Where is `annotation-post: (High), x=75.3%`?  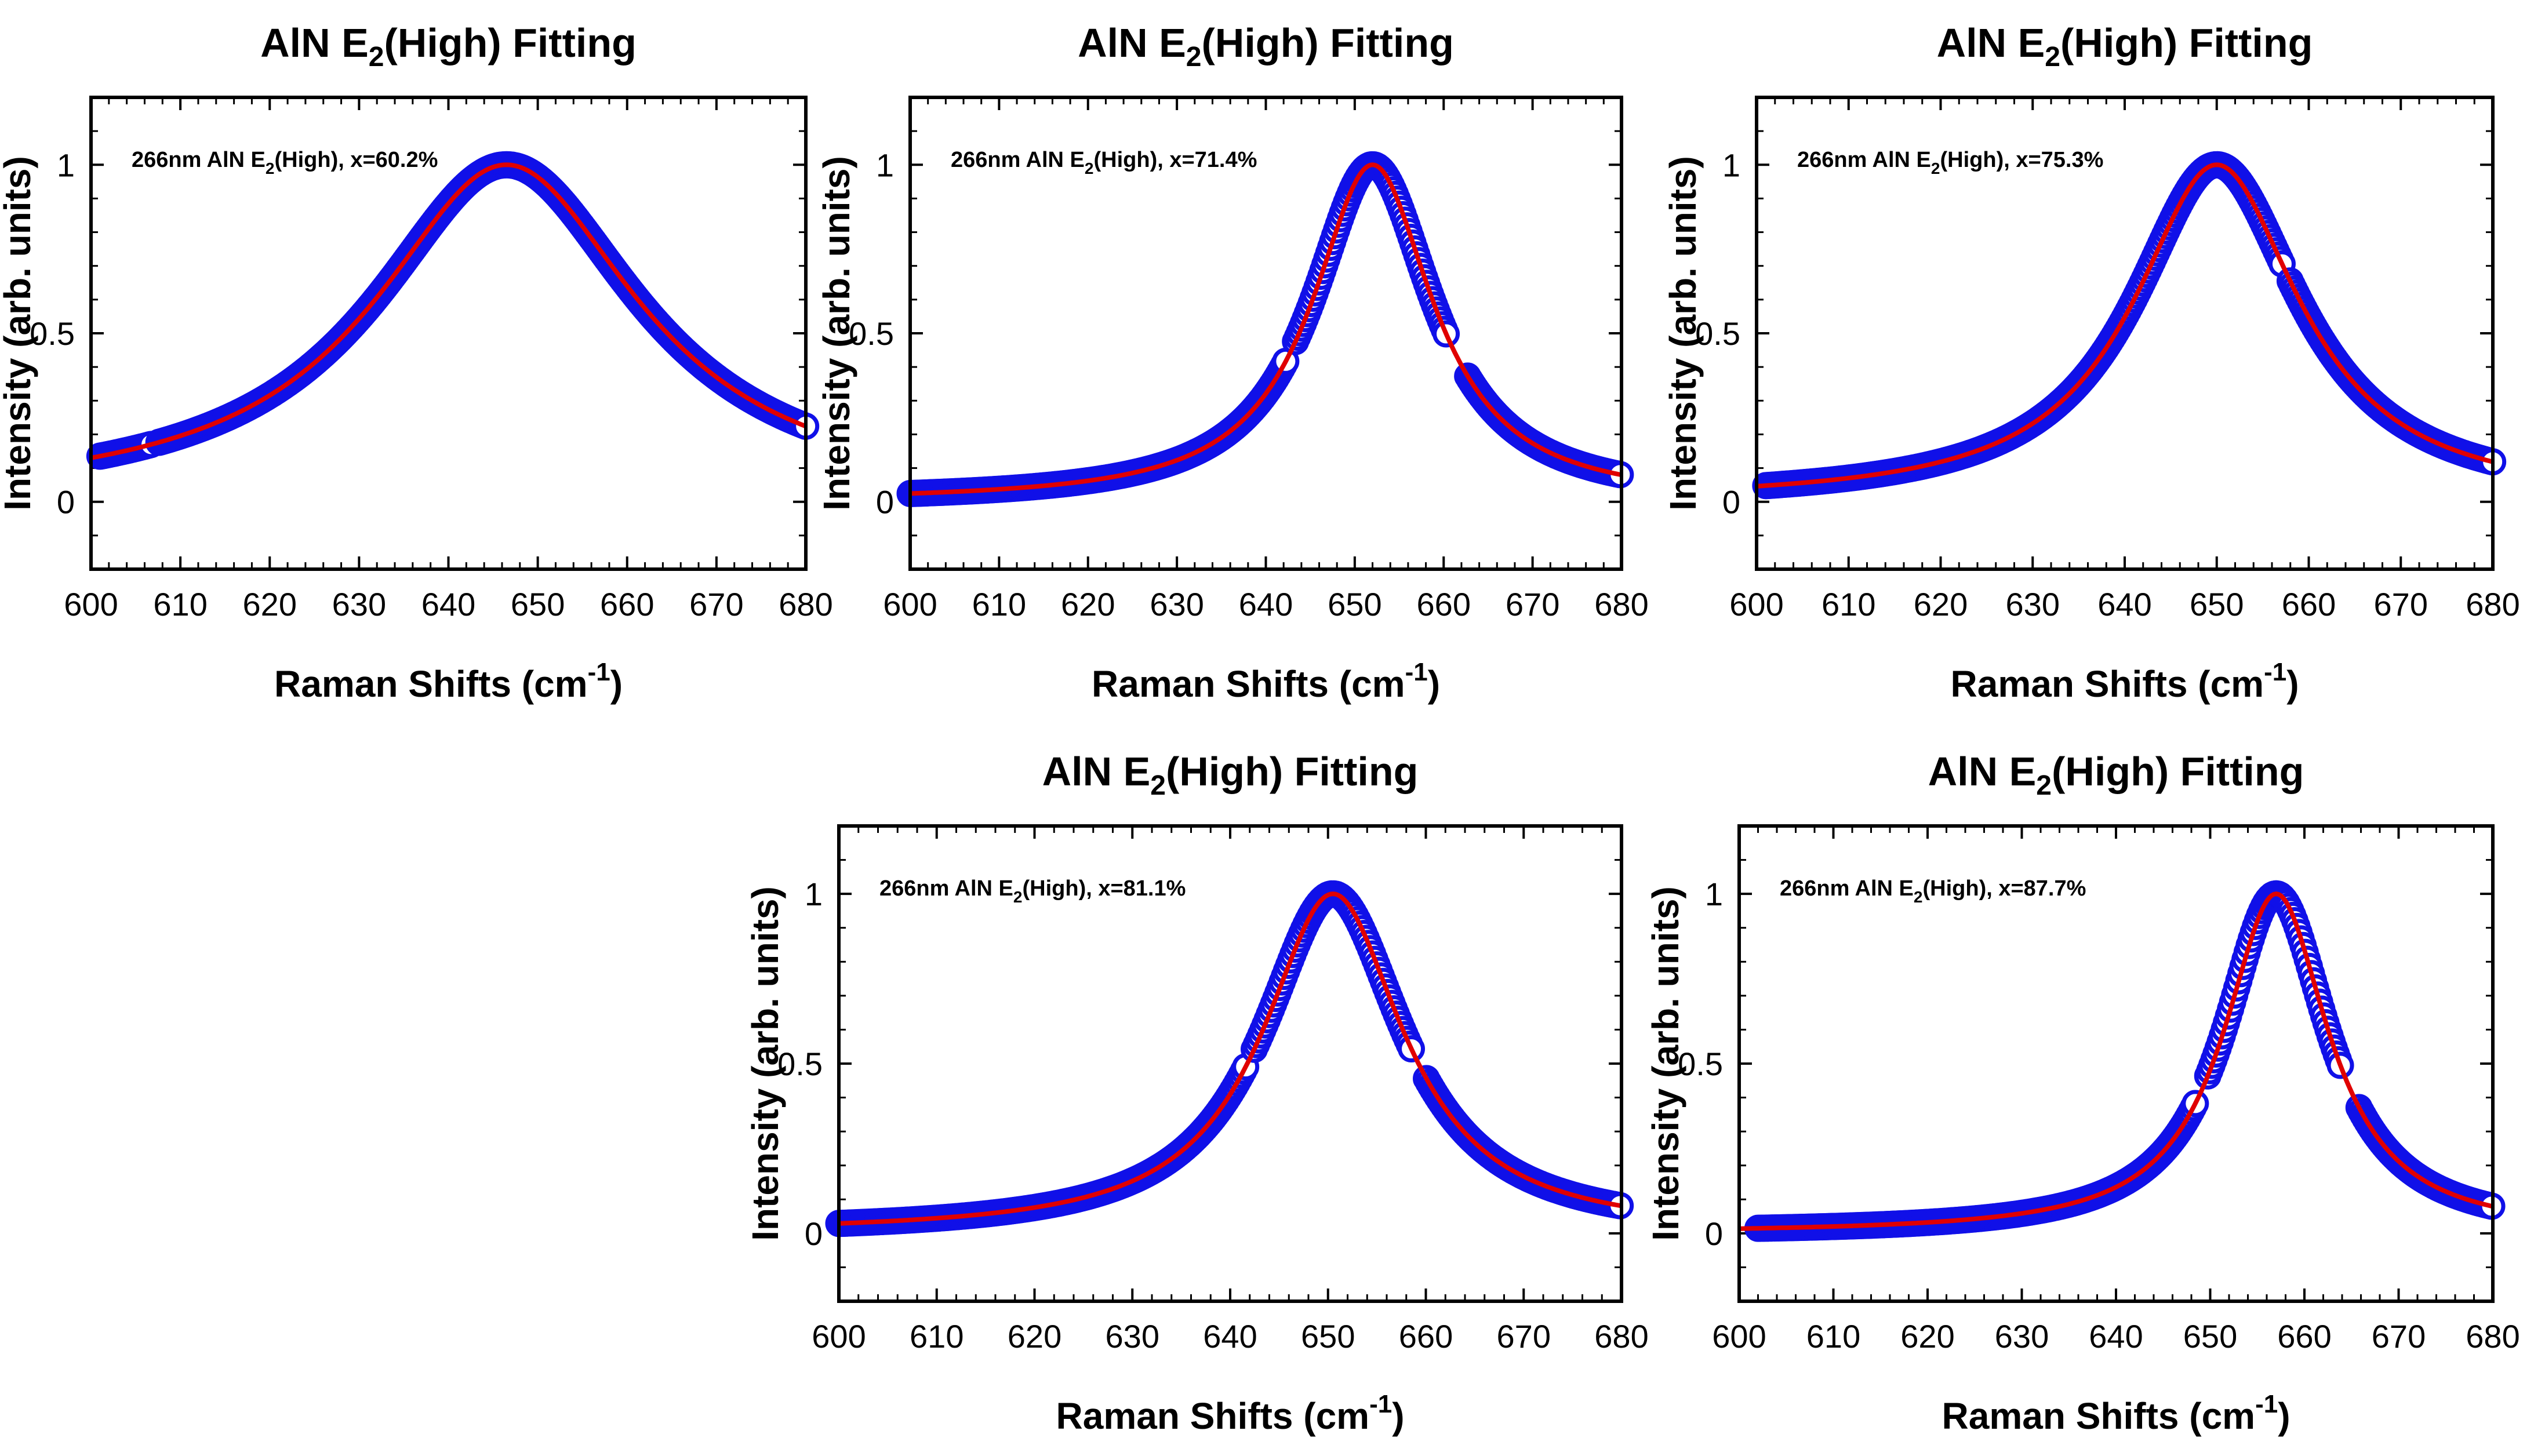
annotation-post: (High), x=75.3% is located at coordinates (2022, 160).